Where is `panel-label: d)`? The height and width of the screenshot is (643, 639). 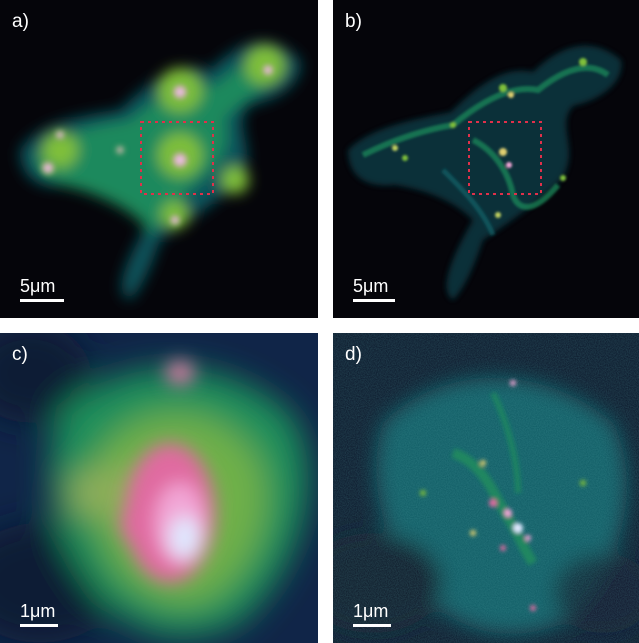
panel-label: d) is located at coordinates (353, 354).